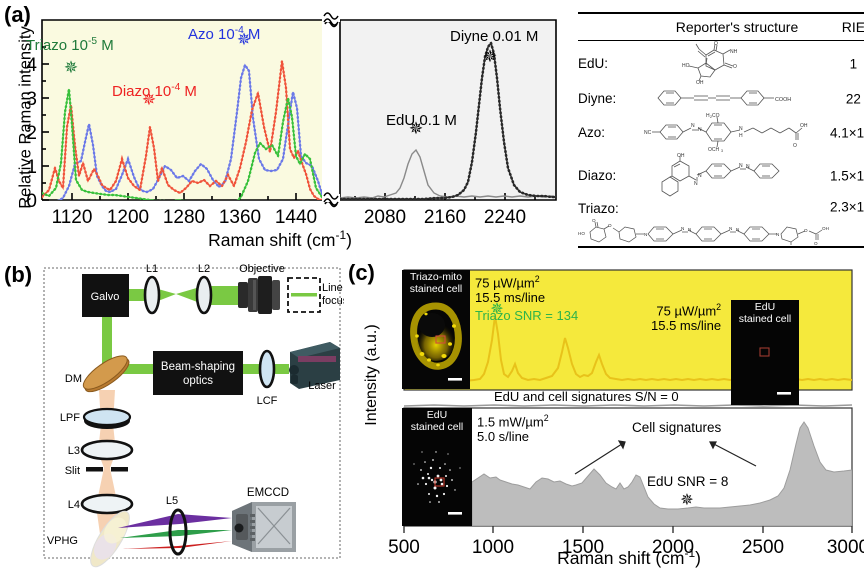  What do you see at coordinates (765, 313) in the screenshot?
I see `inset-edu-top-caption: EdU stained cell` at bounding box center [765, 313].